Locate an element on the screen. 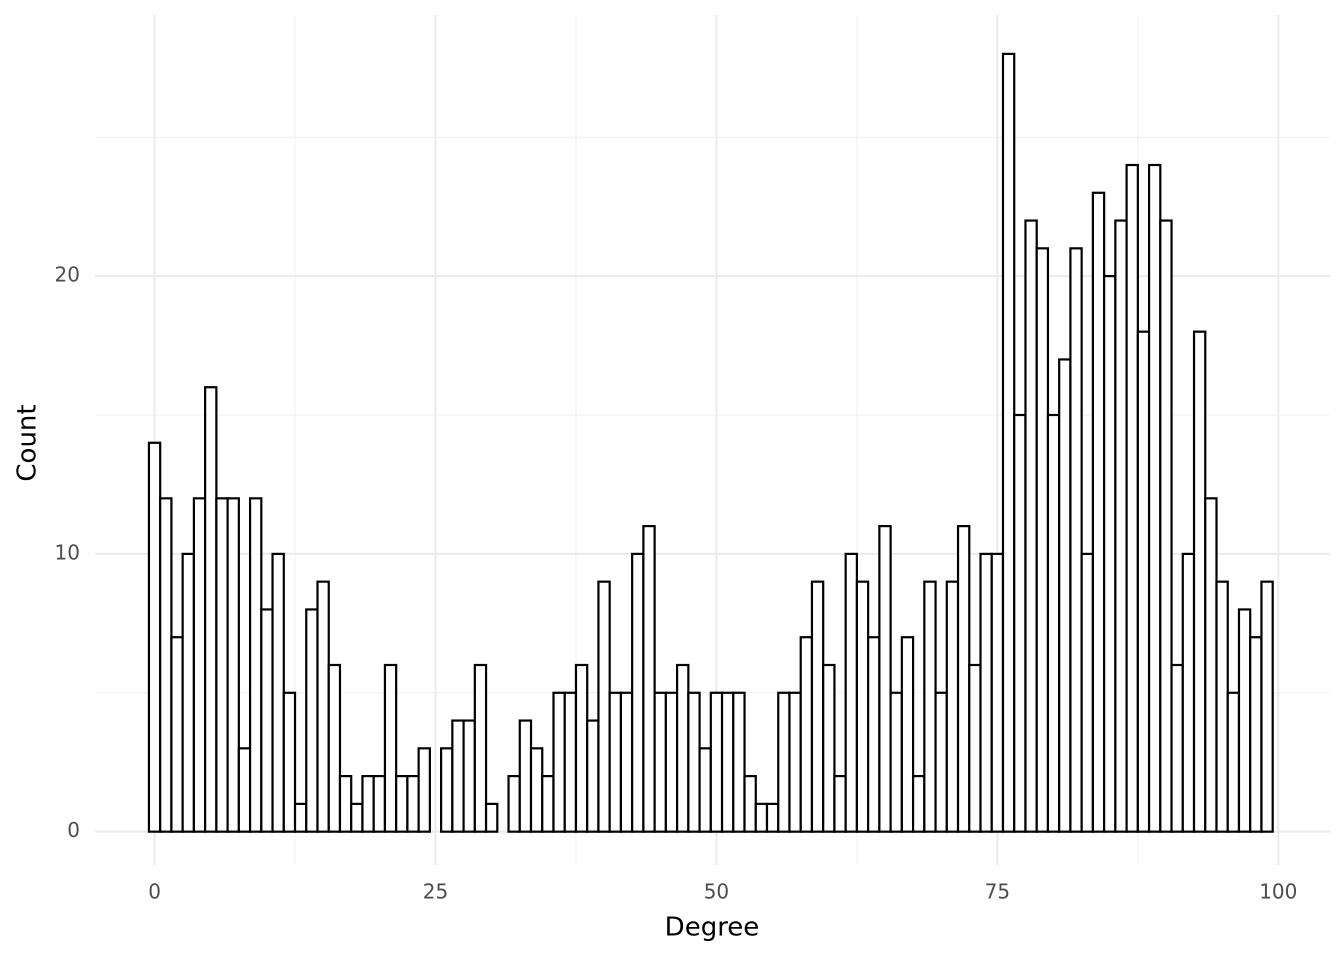 The width and height of the screenshot is (1344, 964). y-tick-label: 20 is located at coordinates (67, 275).